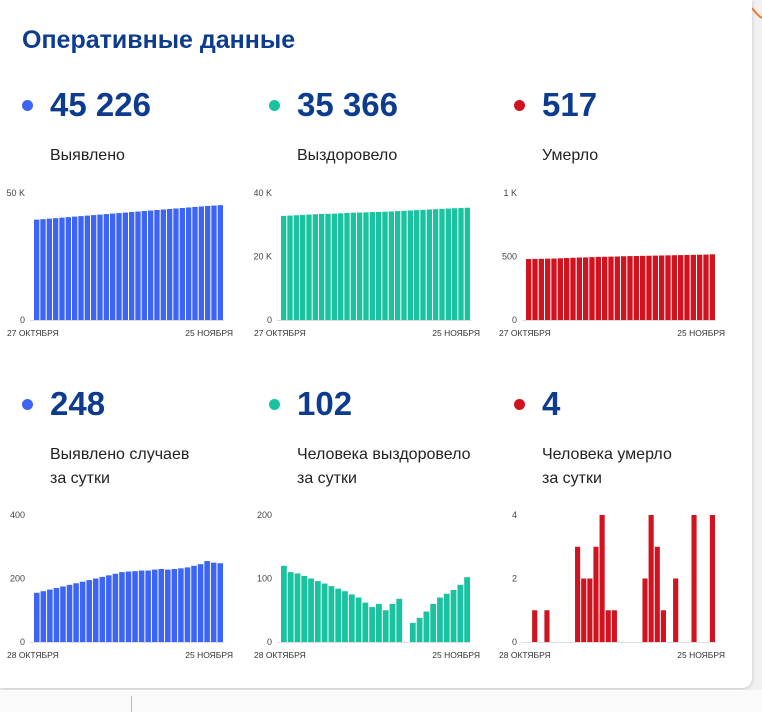 The height and width of the screenshot is (712, 762). Describe the element at coordinates (384, 454) in the screenshot. I see `stat-label-line1: Человека выздоровело` at that location.